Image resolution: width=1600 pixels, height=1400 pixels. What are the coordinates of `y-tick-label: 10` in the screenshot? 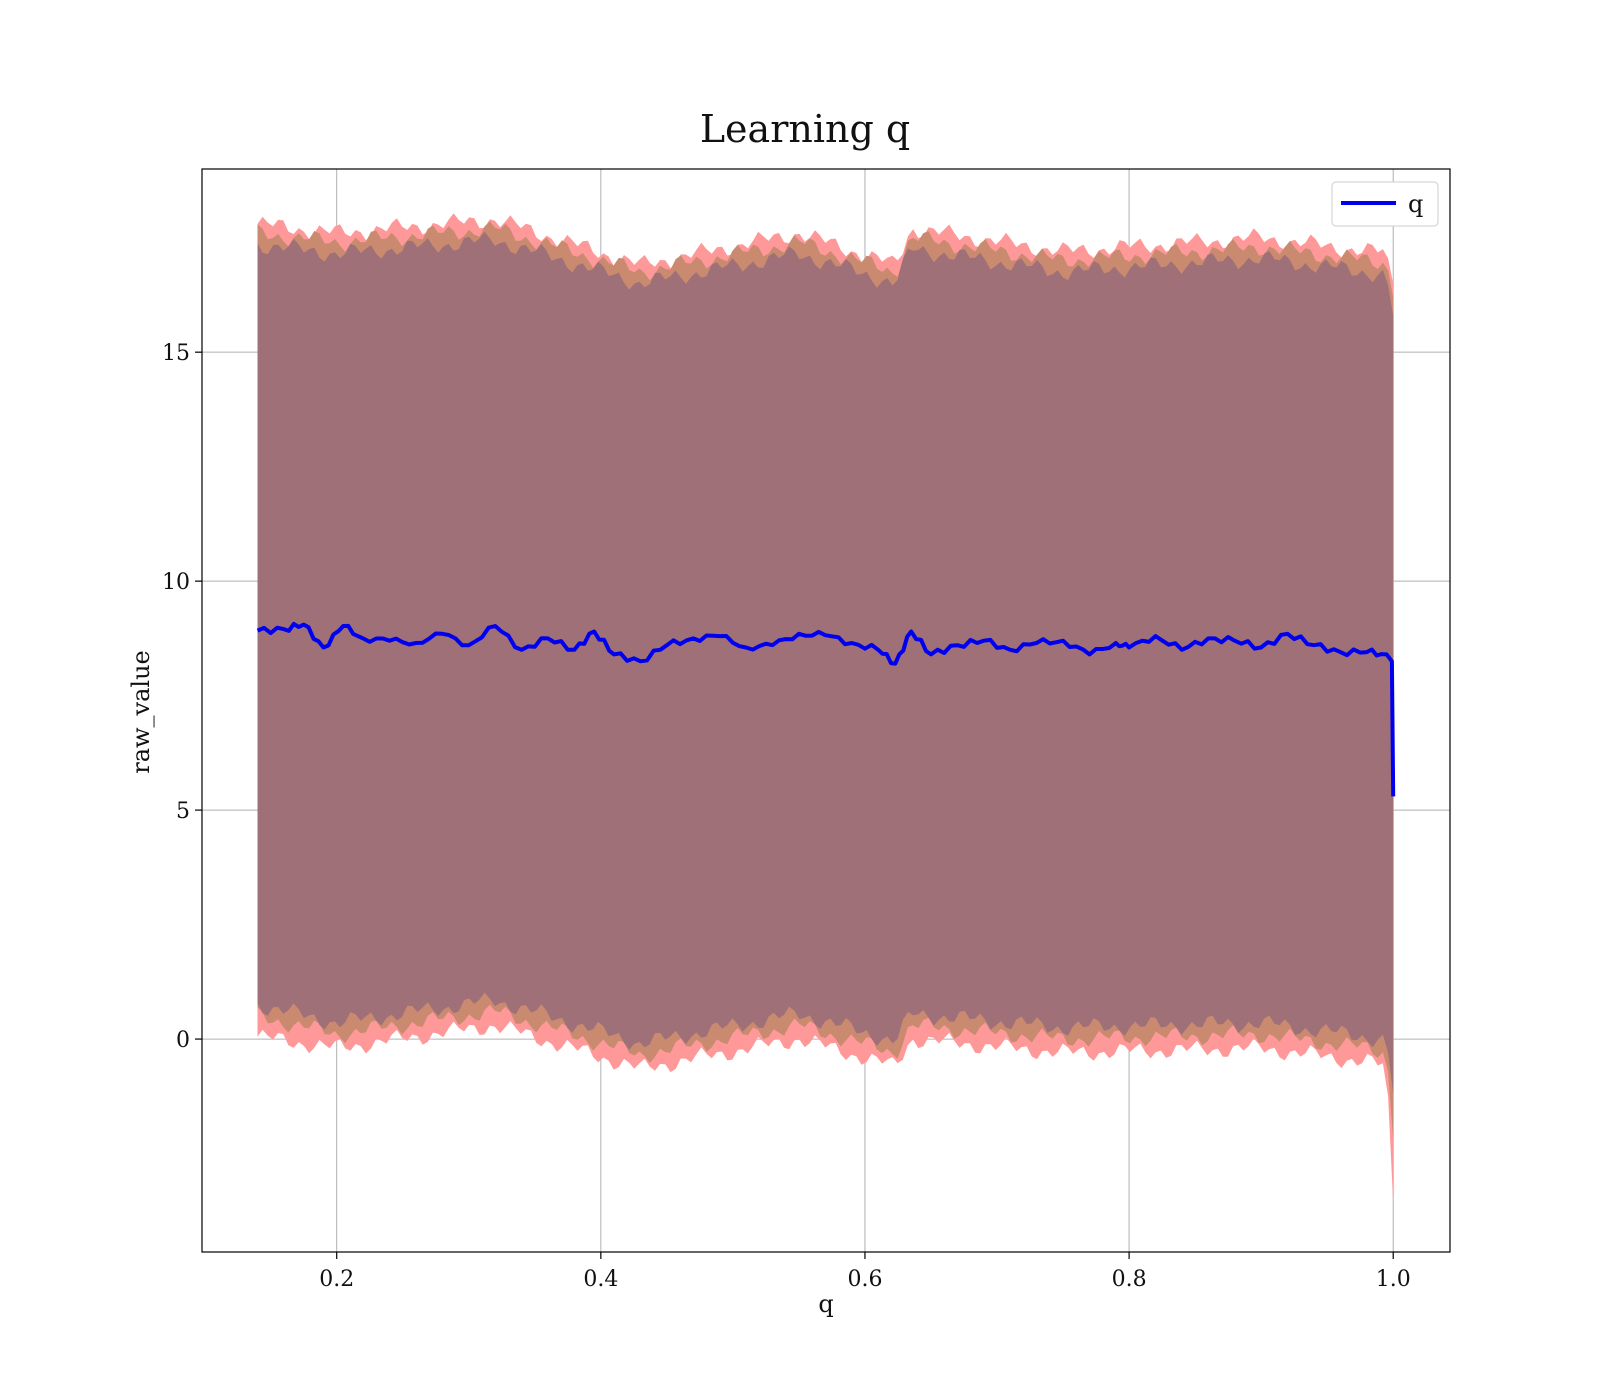 It's located at (176, 582).